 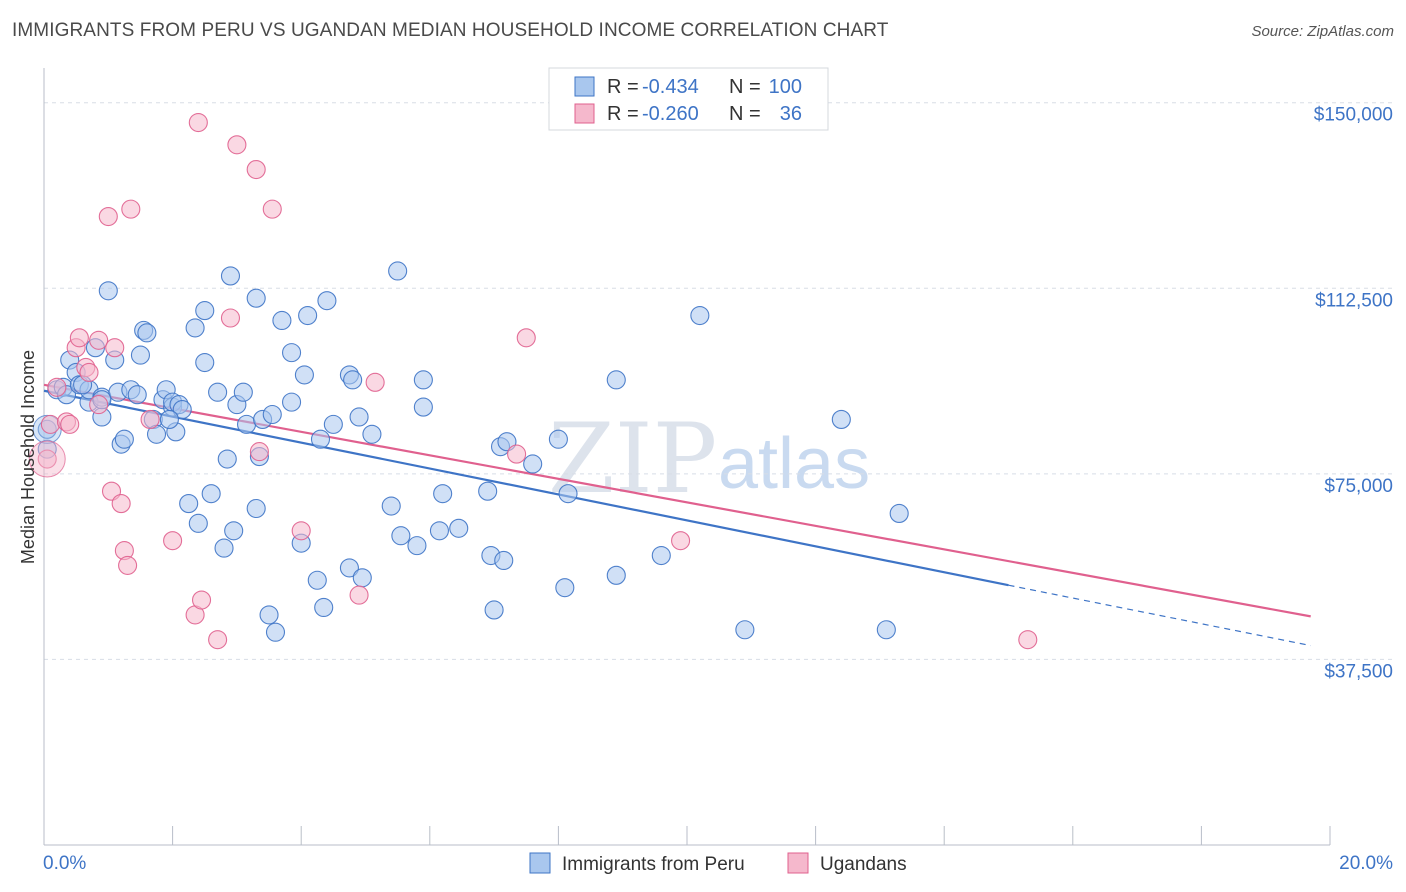 What do you see at coordinates (653, 864) in the screenshot?
I see `legend-label-peru: Immigrants from Peru` at bounding box center [653, 864].